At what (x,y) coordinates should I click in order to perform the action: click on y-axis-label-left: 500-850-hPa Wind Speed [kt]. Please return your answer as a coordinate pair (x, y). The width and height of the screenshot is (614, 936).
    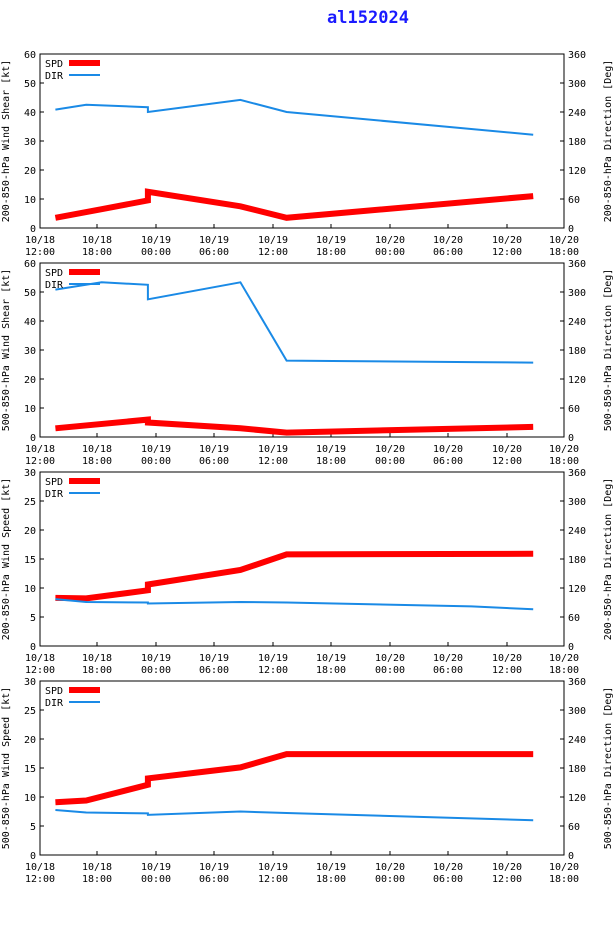
    Looking at the image, I should click on (6, 768).